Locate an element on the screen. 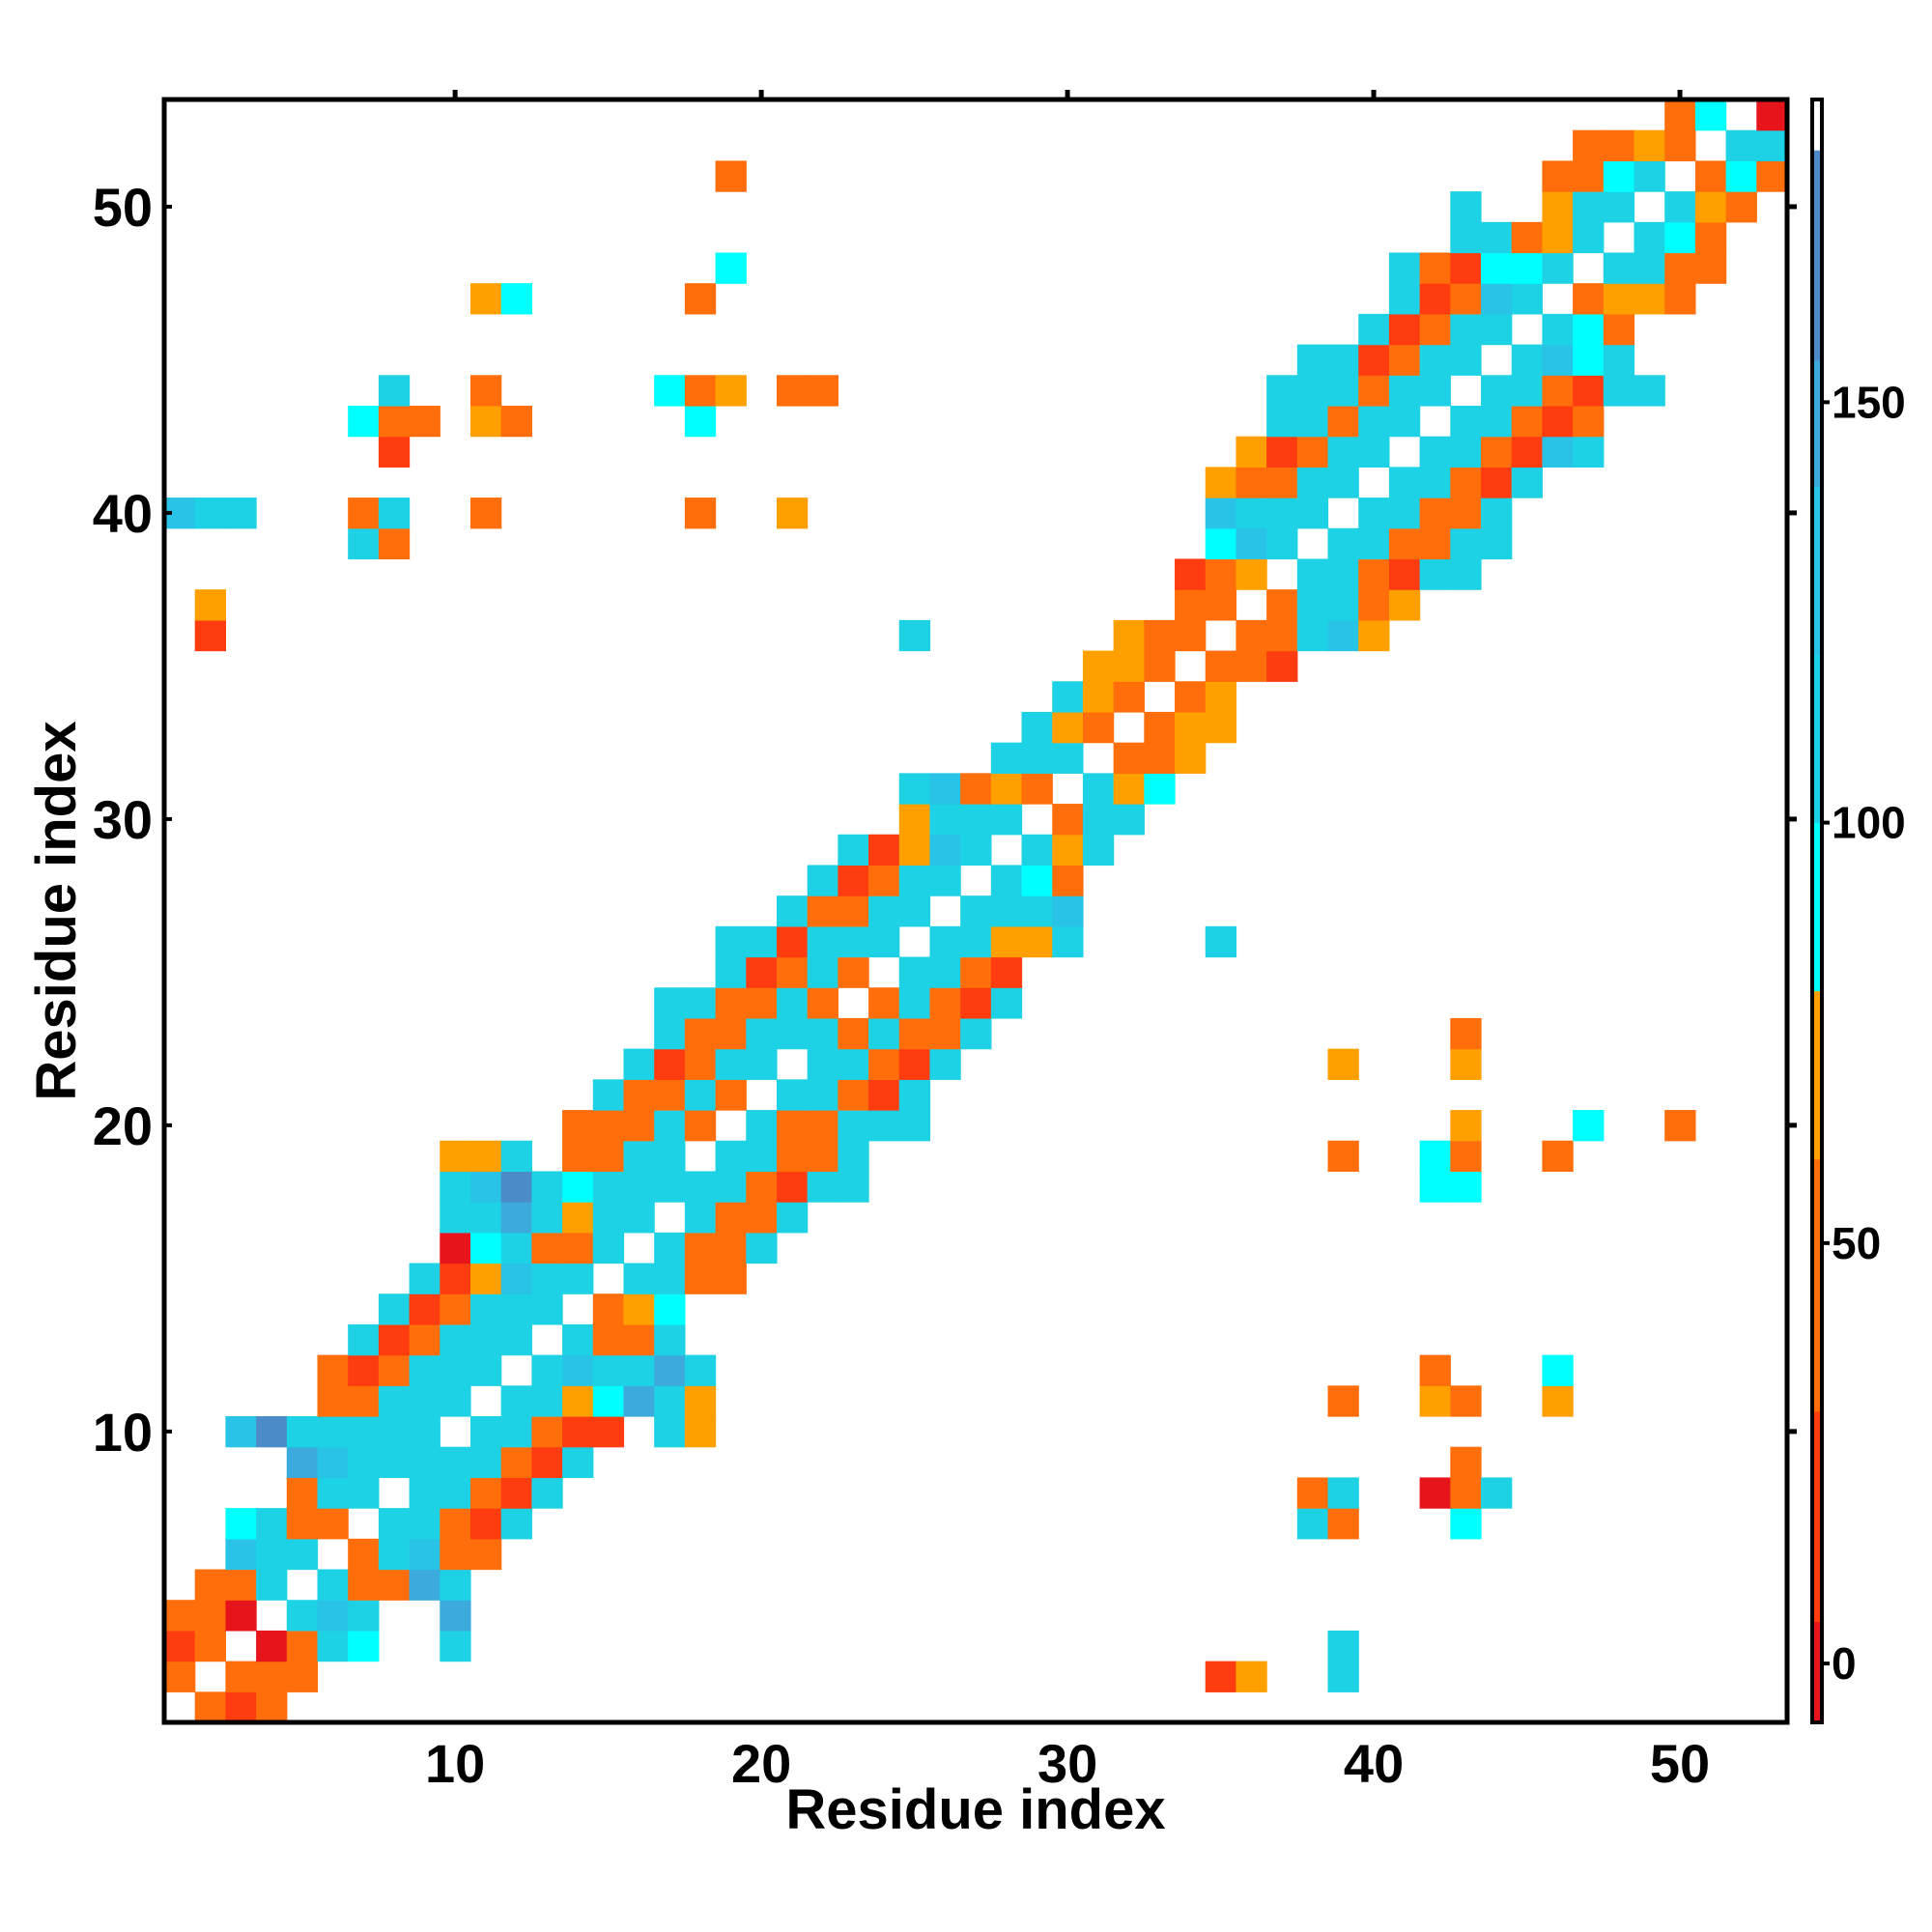 Image resolution: width=1932 pixels, height=1932 pixels. colorbar-tick-label: 0 is located at coordinates (1844, 1663).